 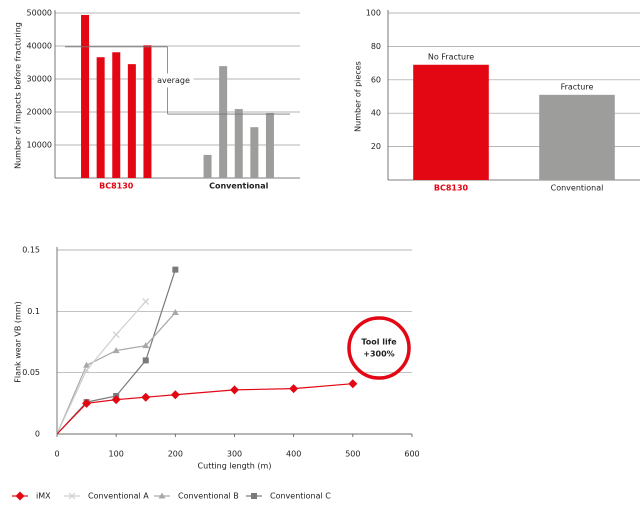 I want to click on bar-annotation: Fracture, so click(x=577, y=86).